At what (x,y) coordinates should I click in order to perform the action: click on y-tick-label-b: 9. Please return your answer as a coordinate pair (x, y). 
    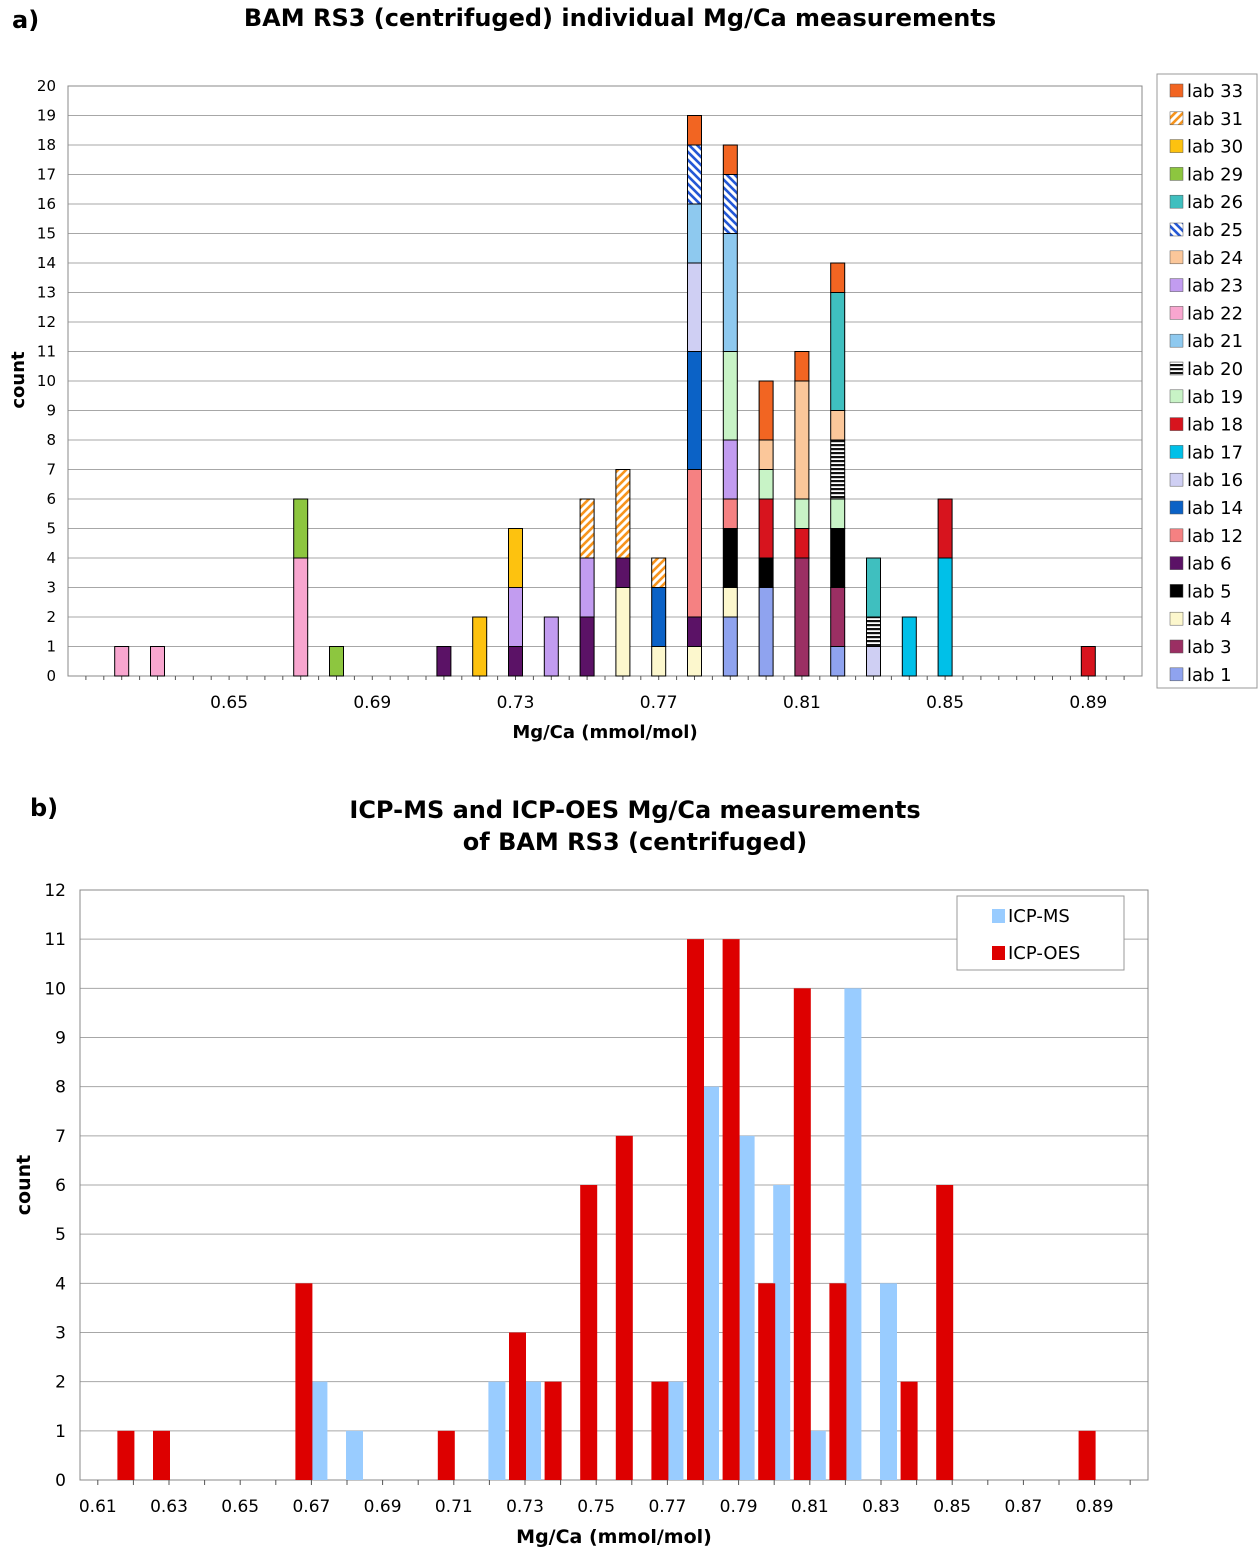
    Looking at the image, I should click on (60, 1039).